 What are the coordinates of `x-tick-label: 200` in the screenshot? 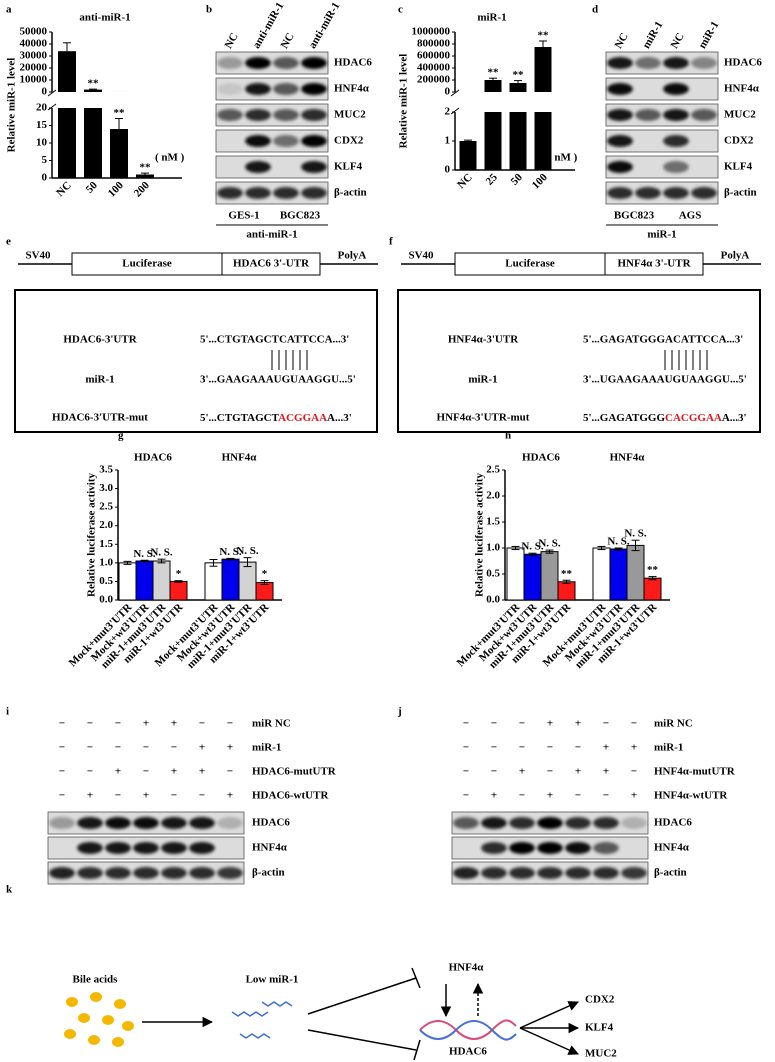 It's located at (142, 189).